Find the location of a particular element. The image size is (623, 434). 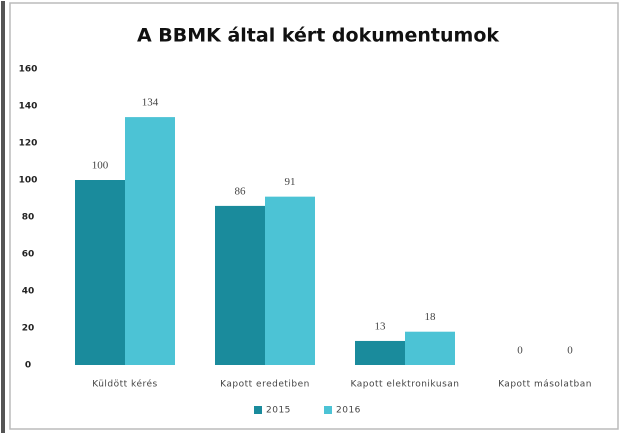

y-tick-label: 60 is located at coordinates (28, 255).